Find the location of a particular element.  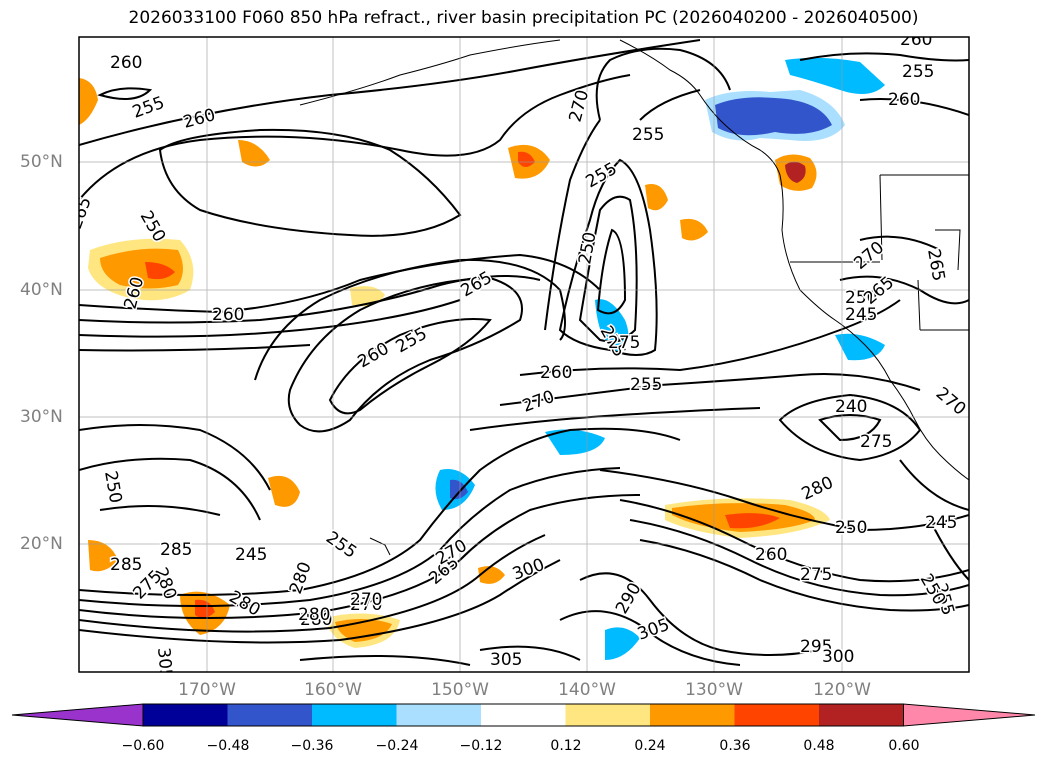

precip-positive-band-red is located at coordinates (752, 521).